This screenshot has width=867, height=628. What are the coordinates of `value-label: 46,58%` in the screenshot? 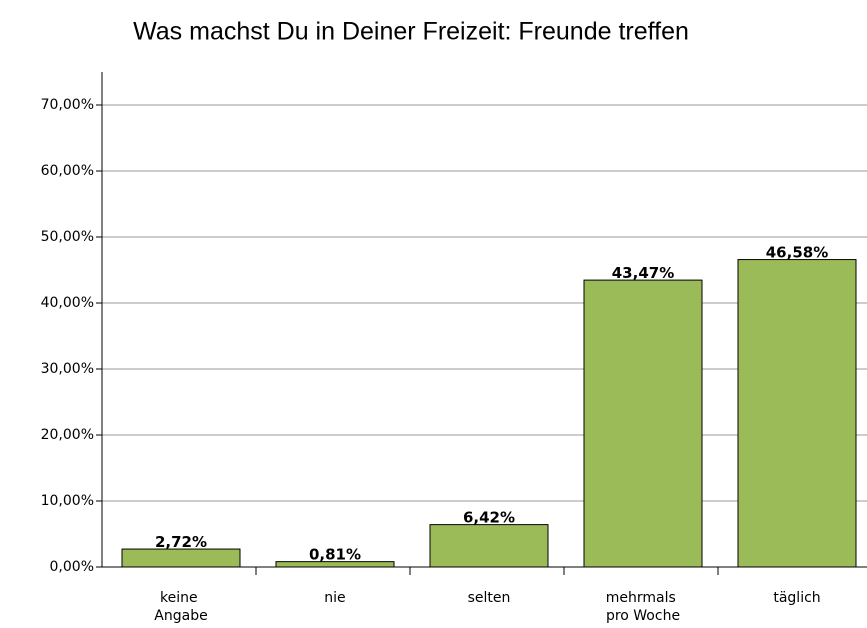 It's located at (797, 253).